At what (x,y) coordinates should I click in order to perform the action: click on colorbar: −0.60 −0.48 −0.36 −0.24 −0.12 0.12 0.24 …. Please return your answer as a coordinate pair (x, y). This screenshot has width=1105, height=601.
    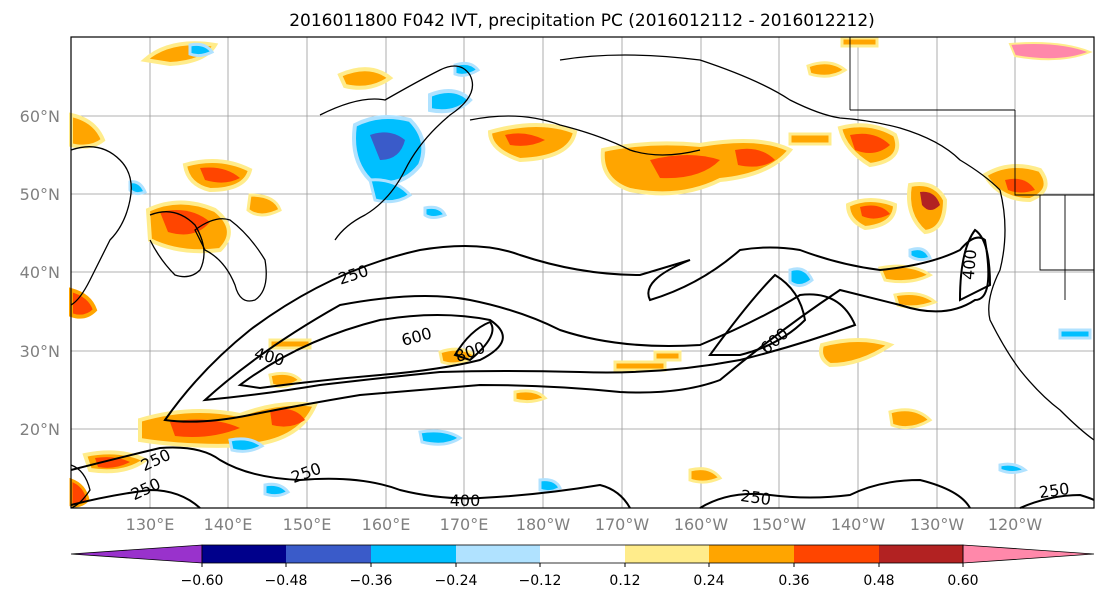
    Looking at the image, I should click on (582, 566).